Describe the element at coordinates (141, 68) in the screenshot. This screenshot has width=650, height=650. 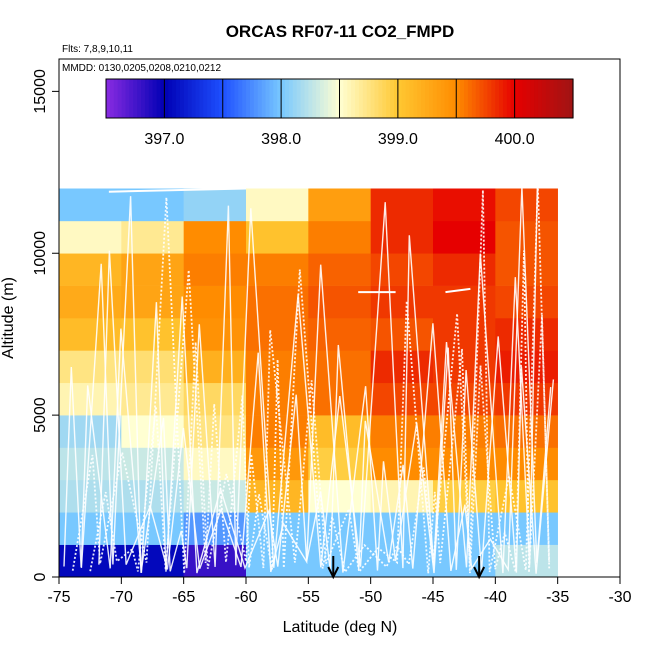
I see `dates-label: MMDD: 0130,0205,0208,0210,0212` at that location.